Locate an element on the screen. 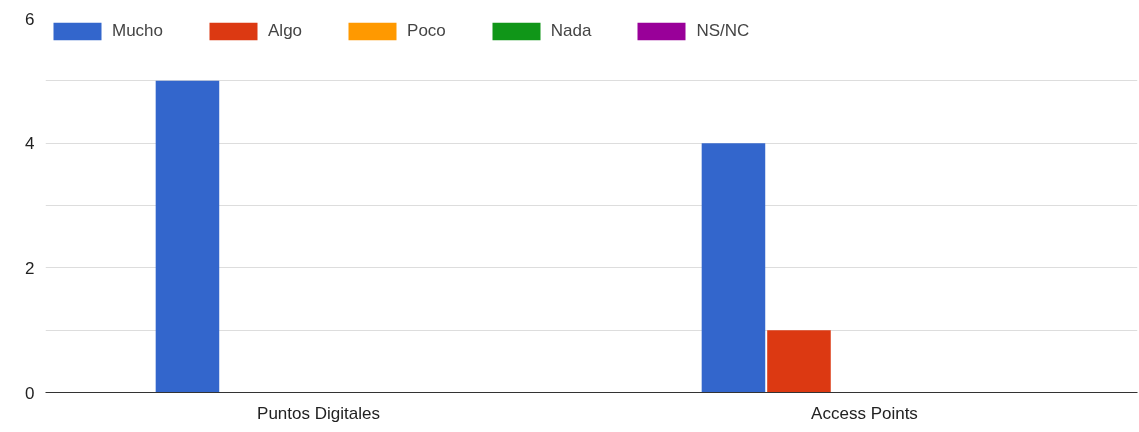  y-tick-label: 2 is located at coordinates (30, 268).